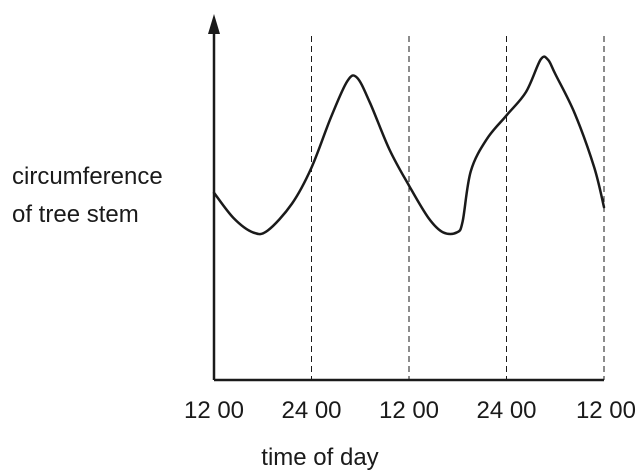  Describe the element at coordinates (214, 24) in the screenshot. I see `y-axis-arrowhead` at that location.